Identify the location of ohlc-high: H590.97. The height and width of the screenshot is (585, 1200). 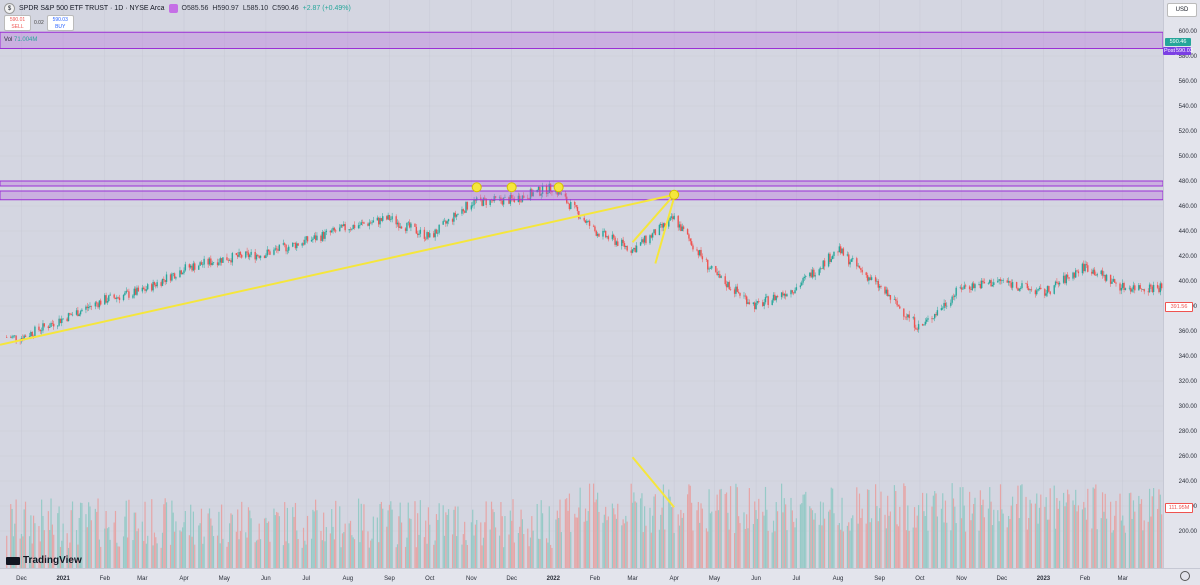
(225, 8).